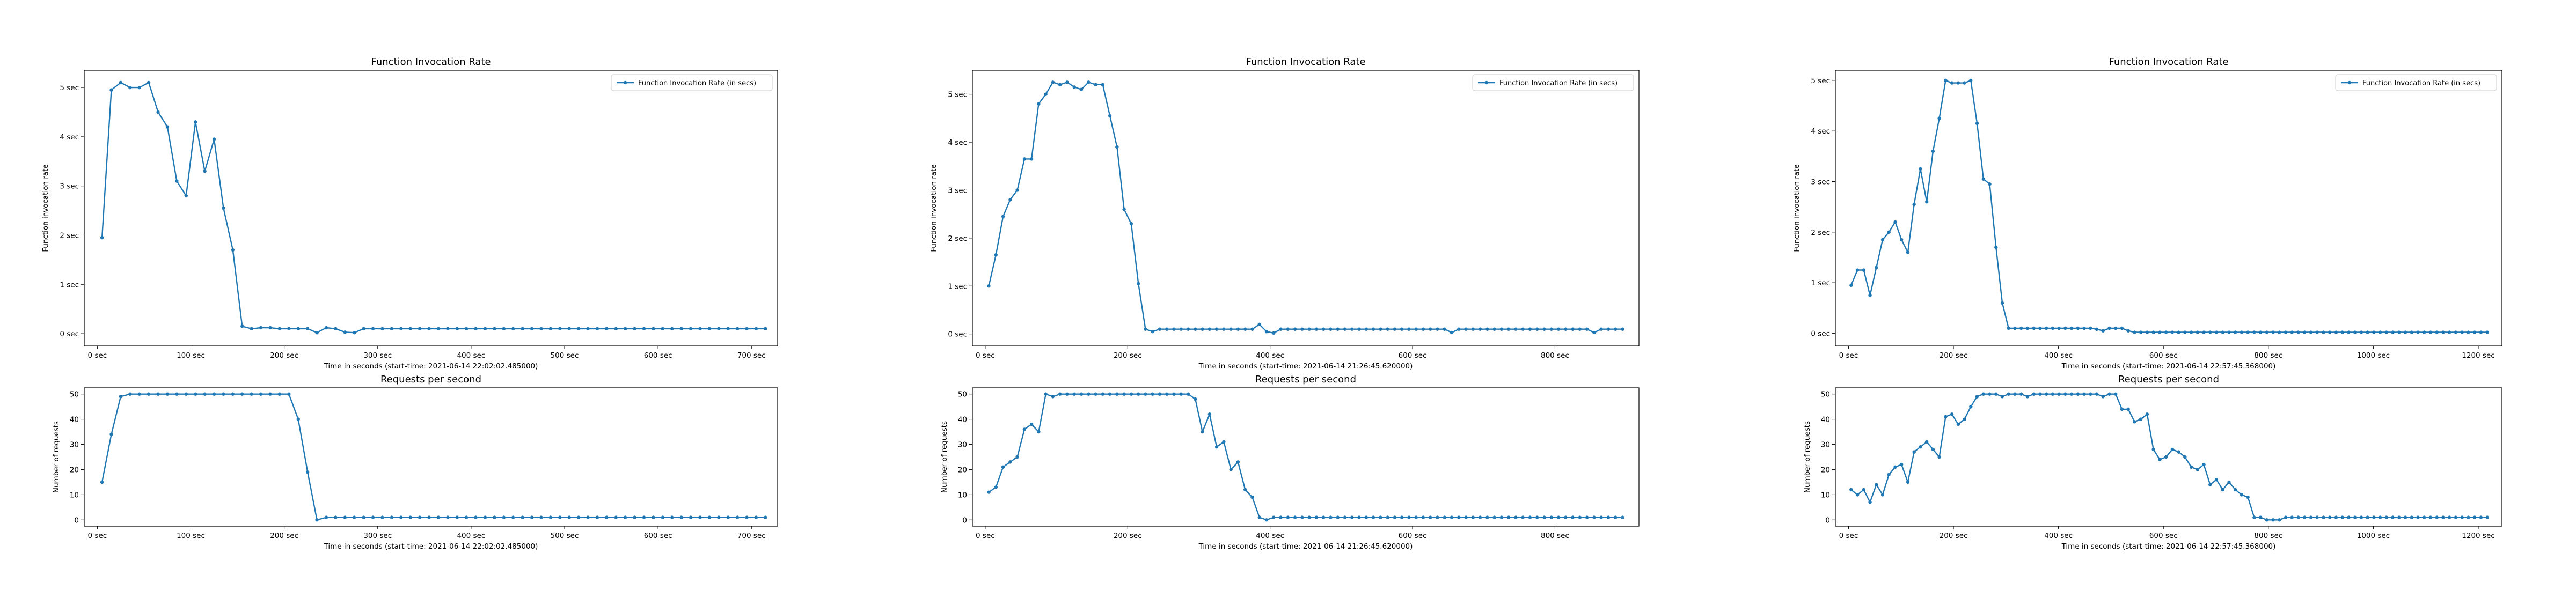 This screenshot has height=590, width=2576. I want to click on x-tick-label: 800 sec, so click(1555, 355).